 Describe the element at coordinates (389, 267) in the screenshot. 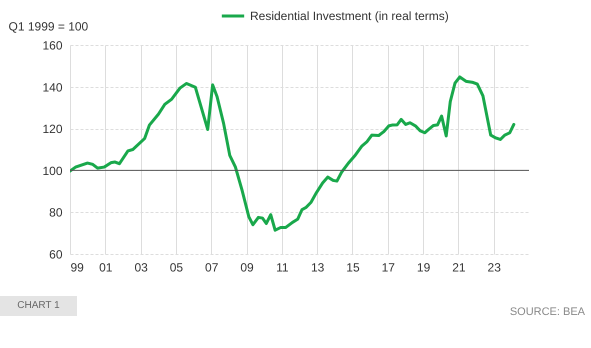

I see `x-tick-label: 17` at that location.